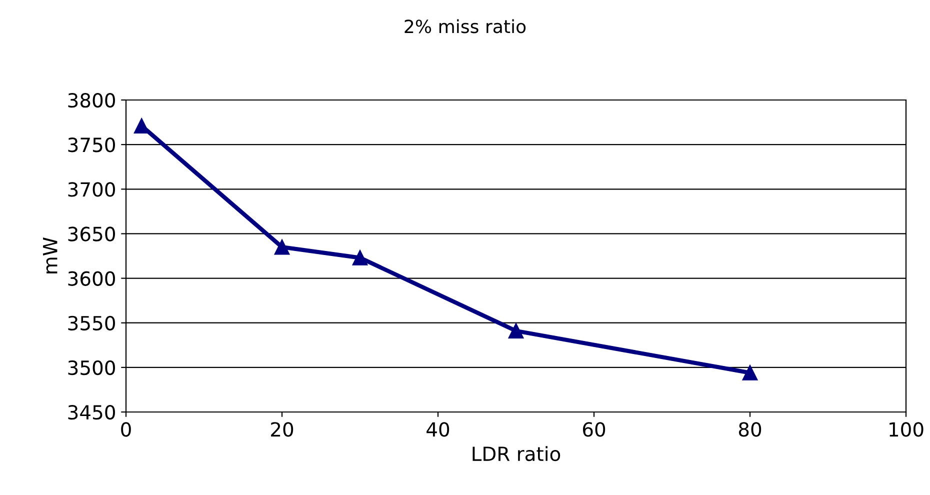 The width and height of the screenshot is (930, 495). What do you see at coordinates (438, 429) in the screenshot?
I see `x-tick-label: 40` at bounding box center [438, 429].